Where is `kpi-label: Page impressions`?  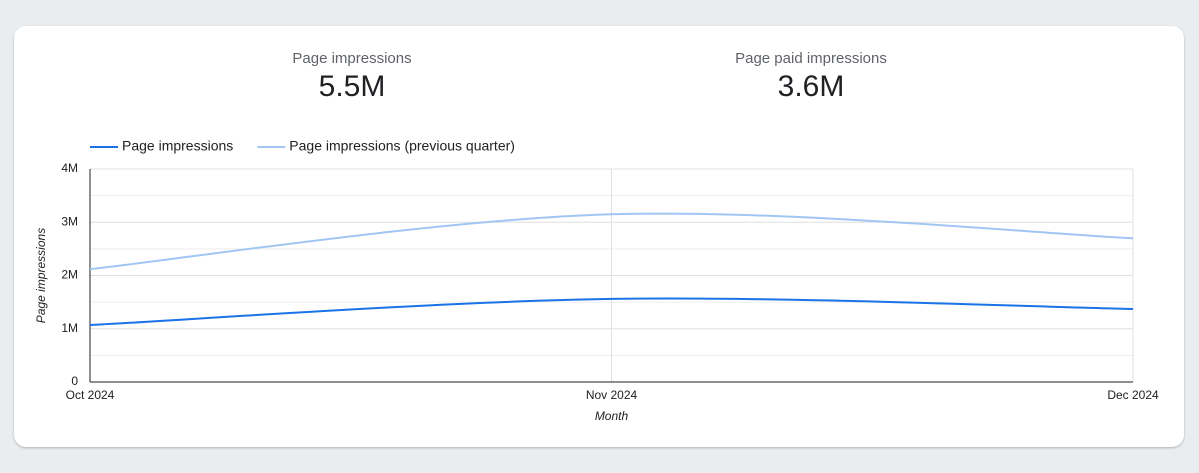
kpi-label: Page impressions is located at coordinates (351, 58).